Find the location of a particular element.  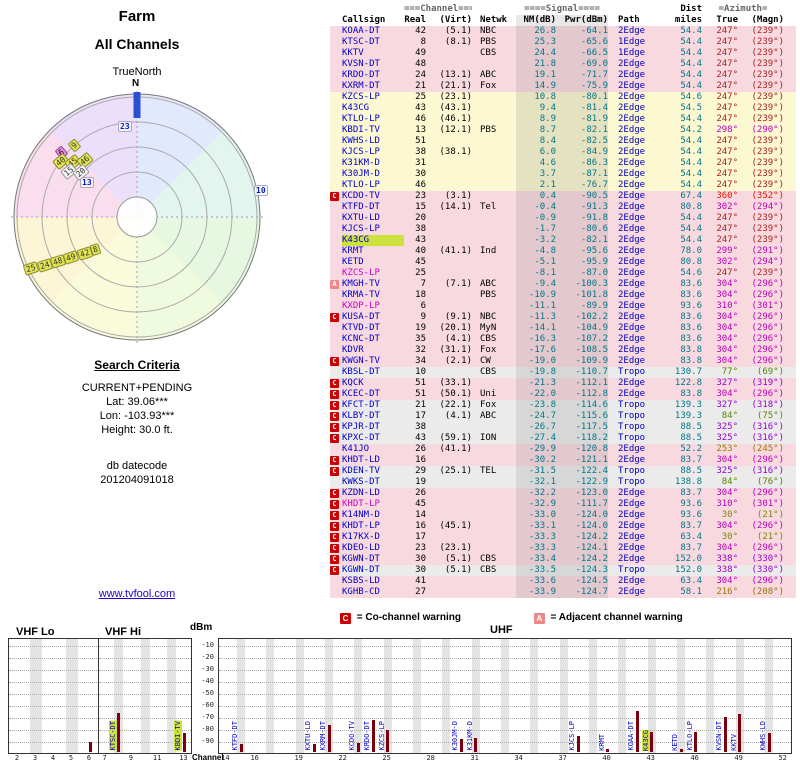

spectrum-bar-ch23 is located at coordinates (358, 747).